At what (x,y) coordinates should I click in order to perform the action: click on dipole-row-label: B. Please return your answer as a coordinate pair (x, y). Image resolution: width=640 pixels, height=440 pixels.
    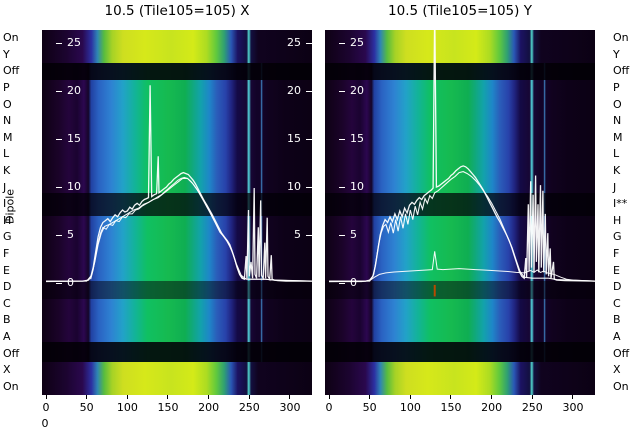
    Looking at the image, I should click on (617, 320).